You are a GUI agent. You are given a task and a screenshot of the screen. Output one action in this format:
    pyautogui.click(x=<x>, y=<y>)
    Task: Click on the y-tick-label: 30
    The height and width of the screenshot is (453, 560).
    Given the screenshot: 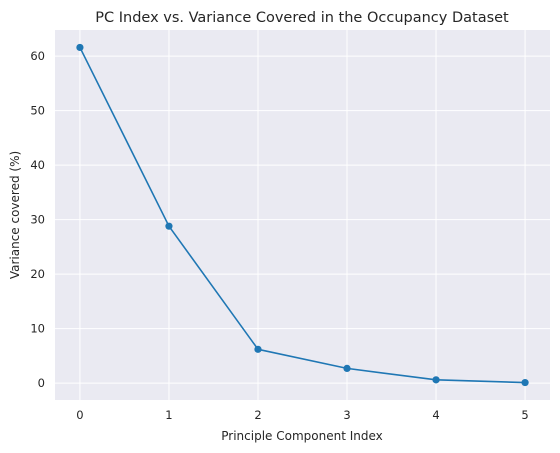 What is the action you would take?
    pyautogui.click(x=37, y=220)
    